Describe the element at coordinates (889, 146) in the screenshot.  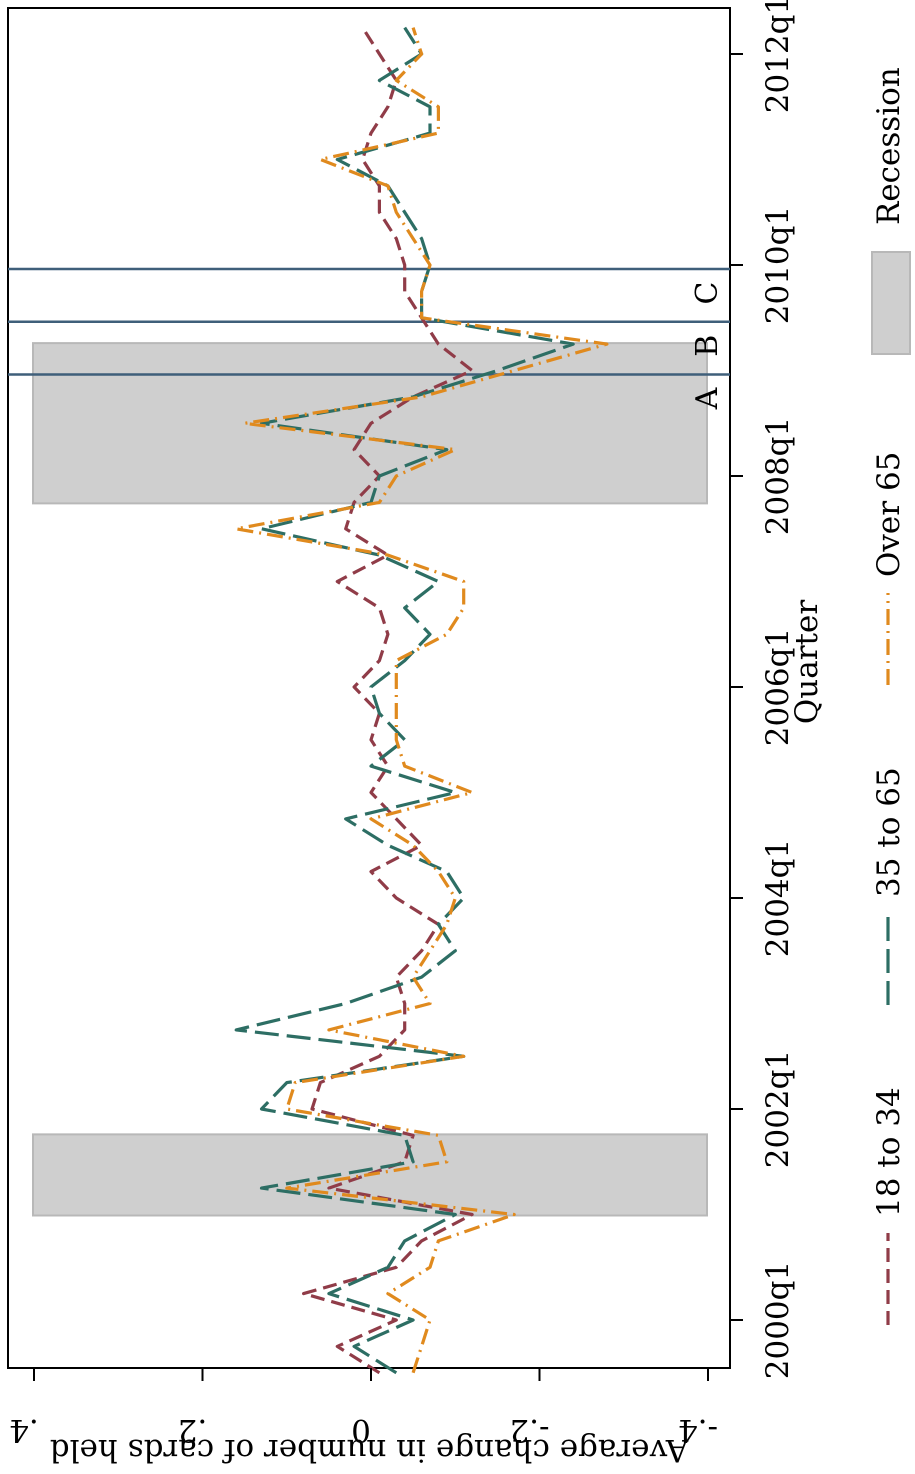
I see `legend-label-recession: Recession` at that location.